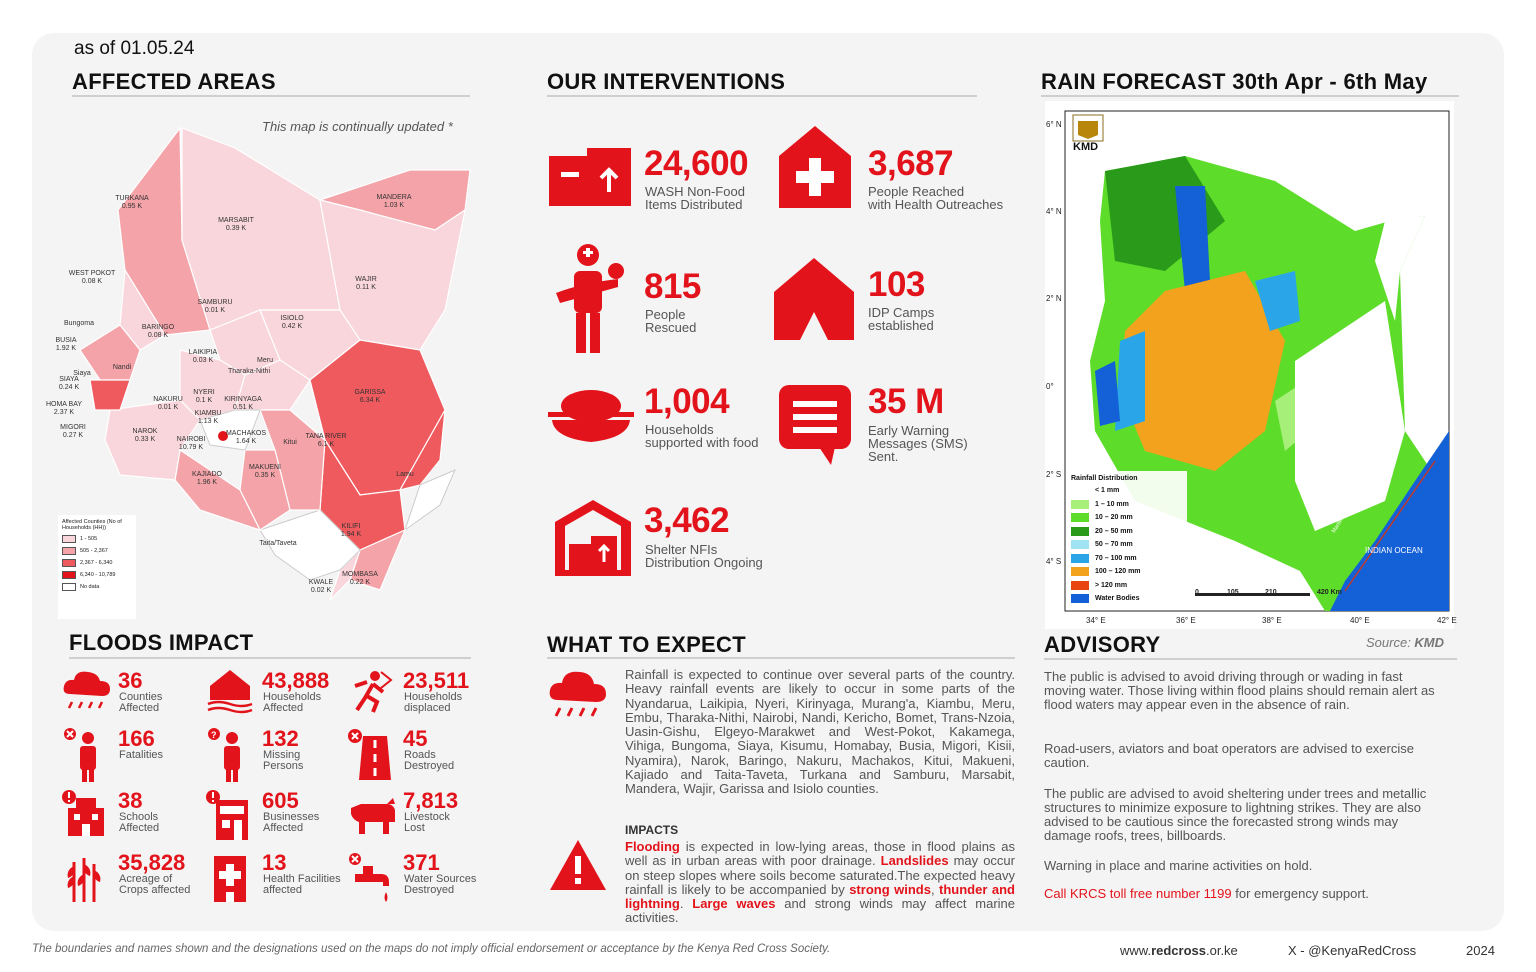  Describe the element at coordinates (911, 163) in the screenshot. I see `iv-value-health: 3,687` at that location.